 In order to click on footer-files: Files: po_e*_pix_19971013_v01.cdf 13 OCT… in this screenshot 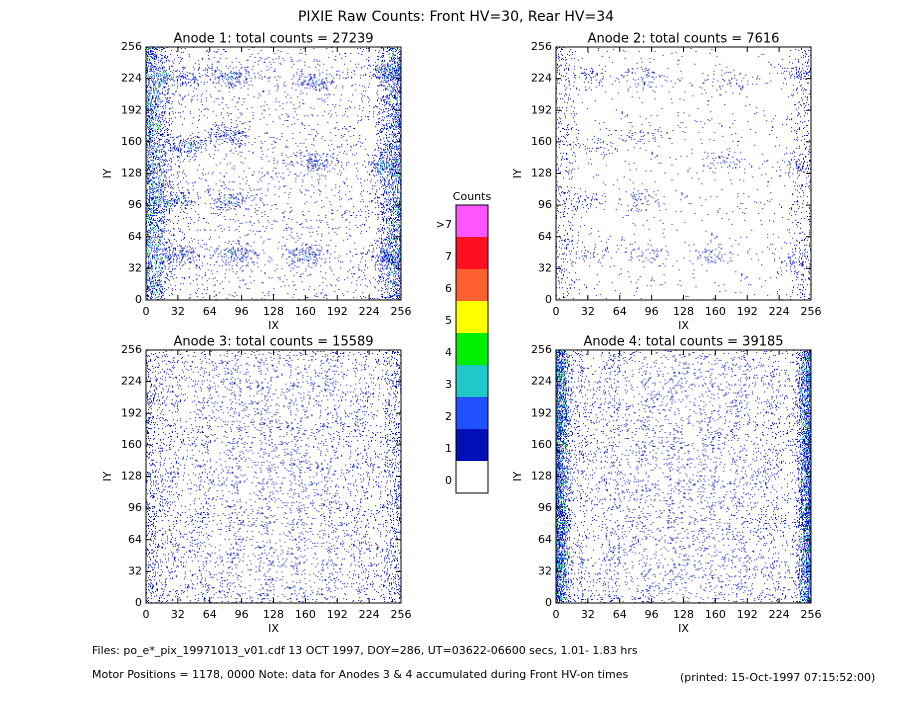, I will do `click(365, 650)`.